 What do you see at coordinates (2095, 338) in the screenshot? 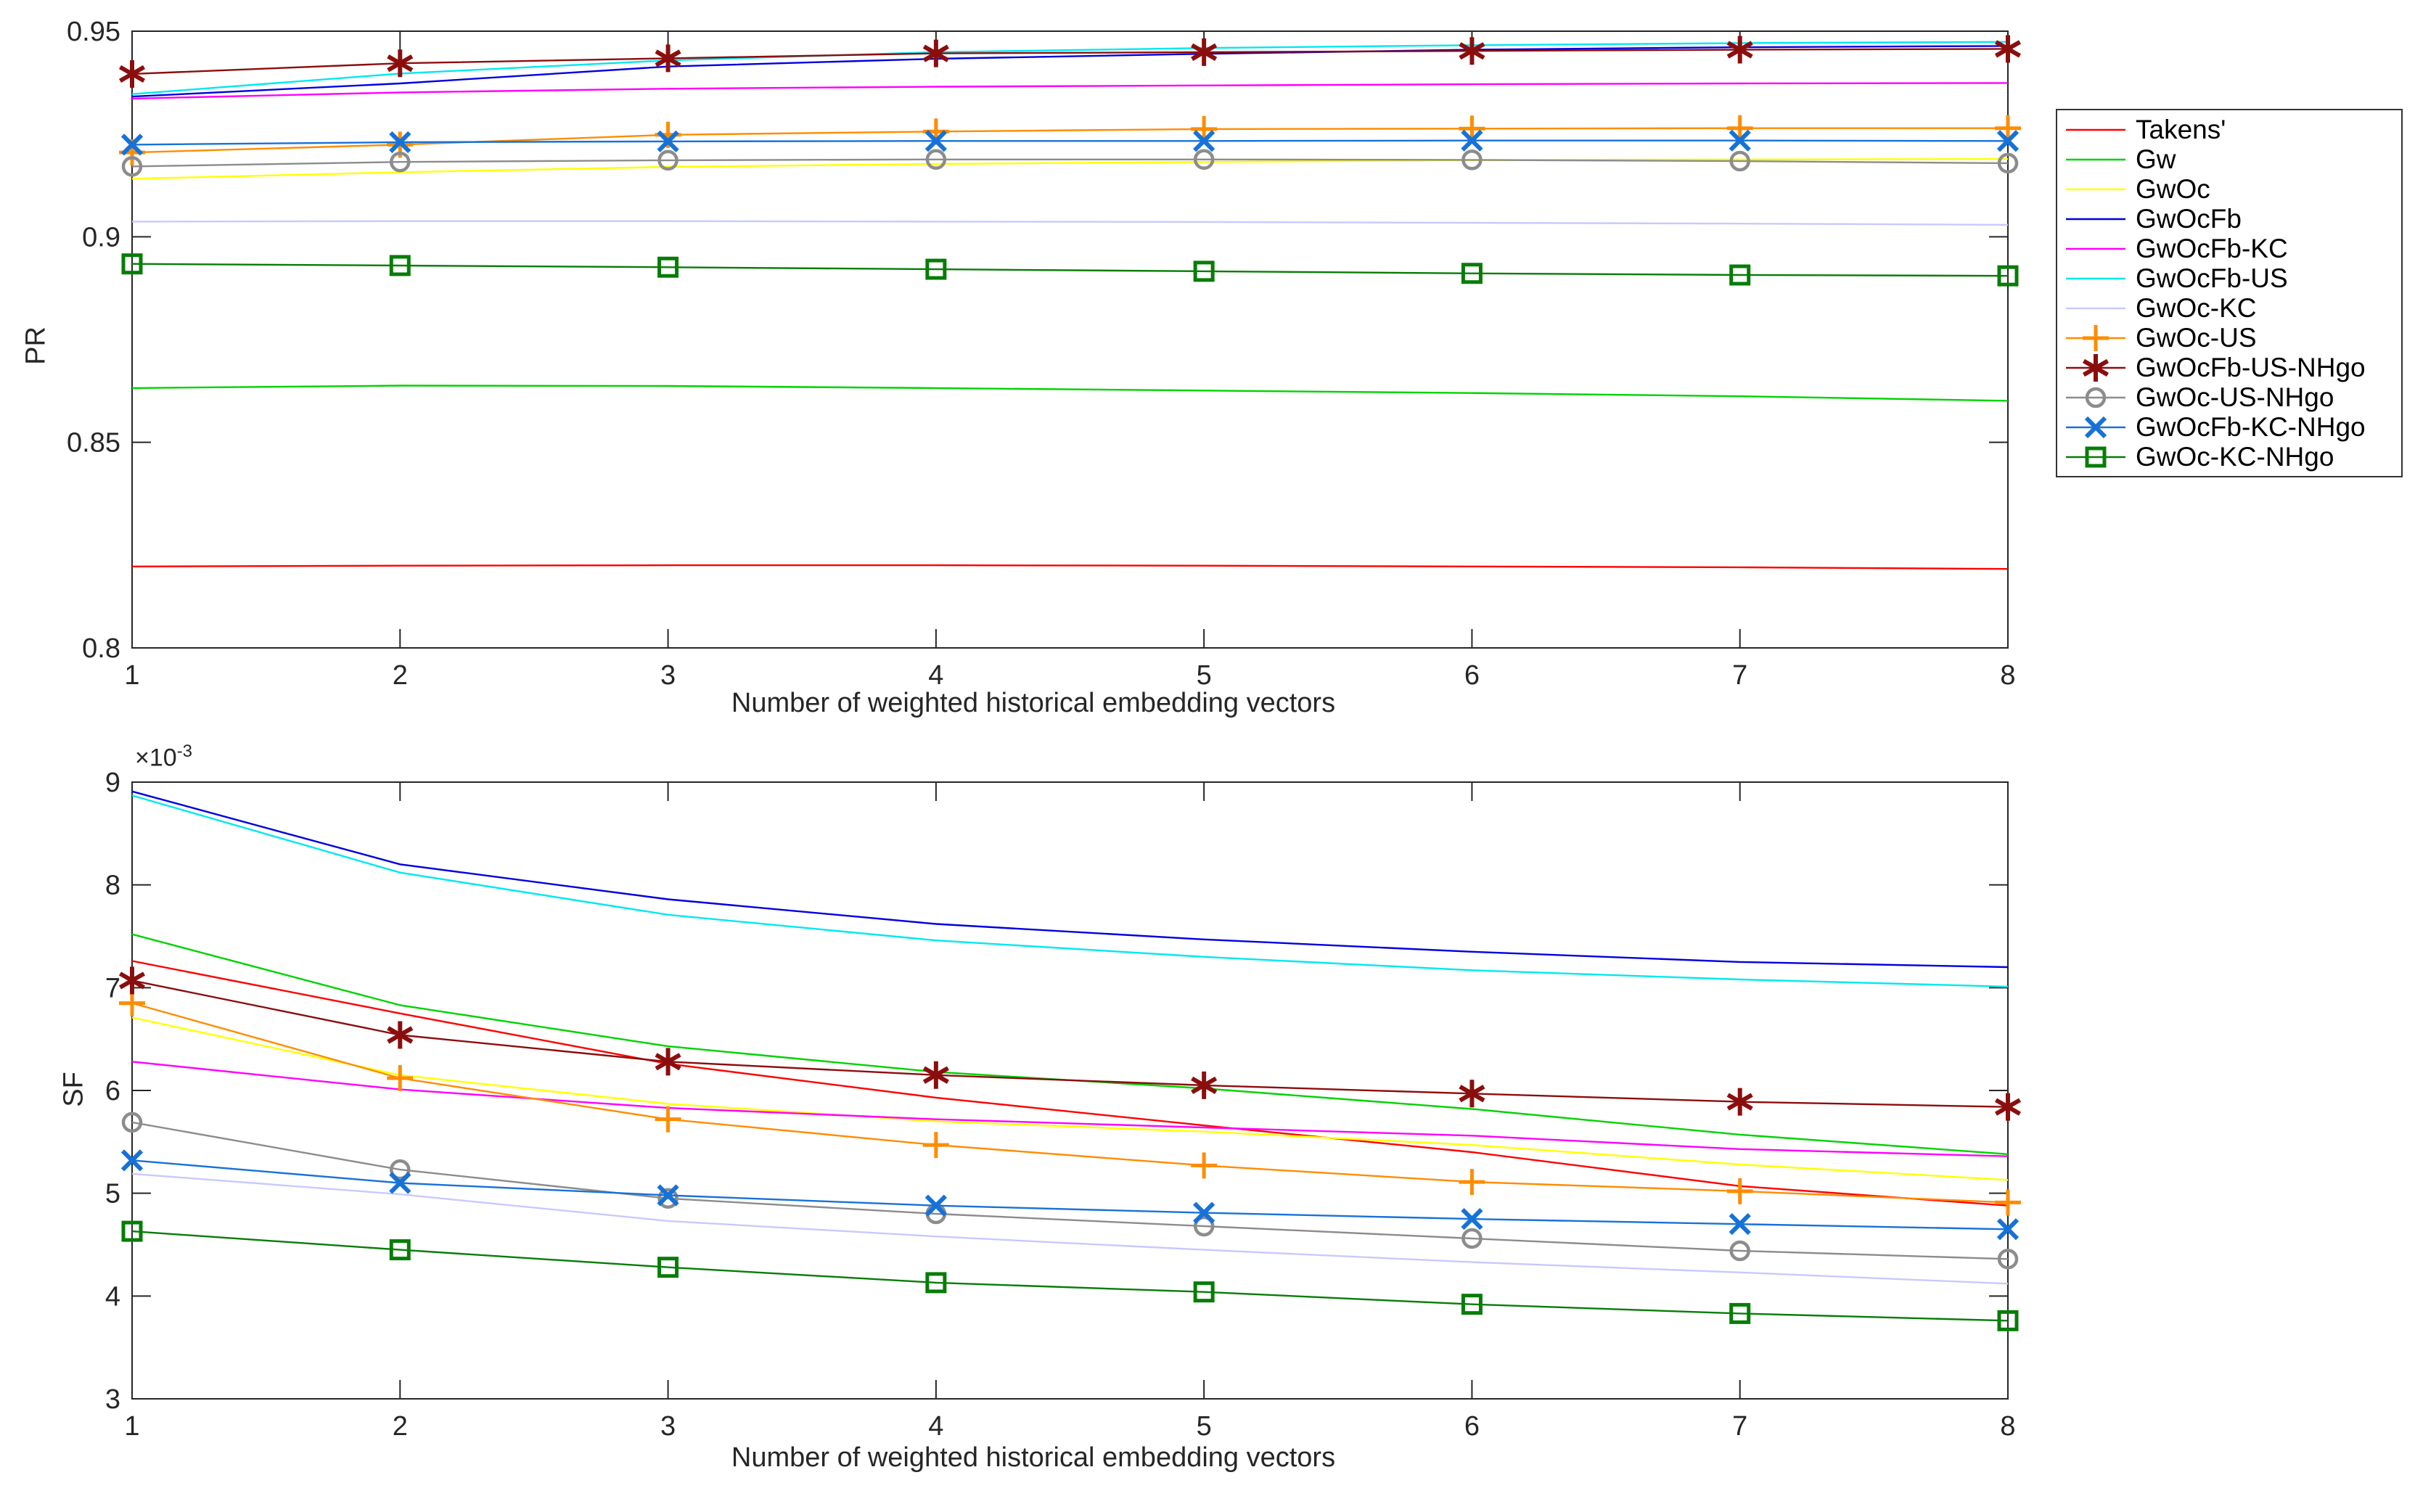
I see `legend-sample-plus-icon` at bounding box center [2095, 338].